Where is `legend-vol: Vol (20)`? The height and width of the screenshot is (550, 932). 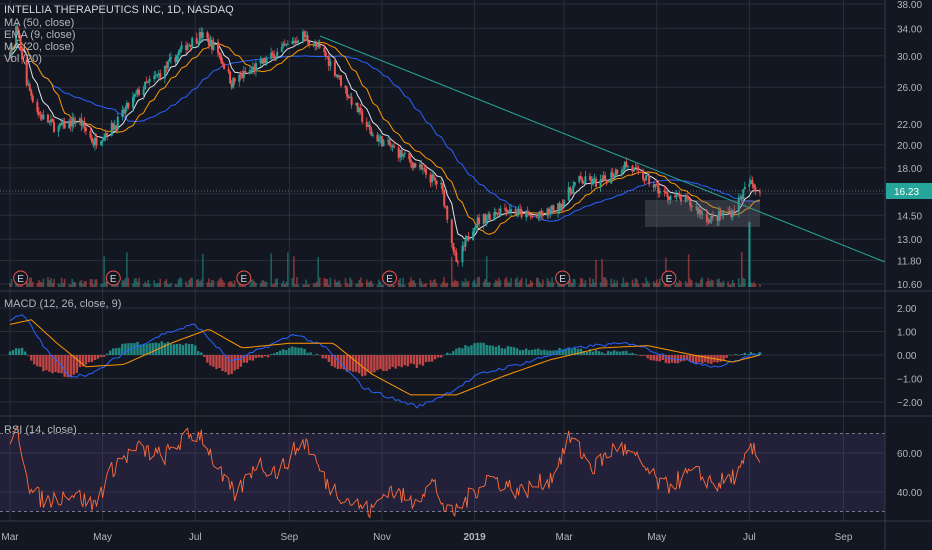 legend-vol: Vol (20) is located at coordinates (23, 59).